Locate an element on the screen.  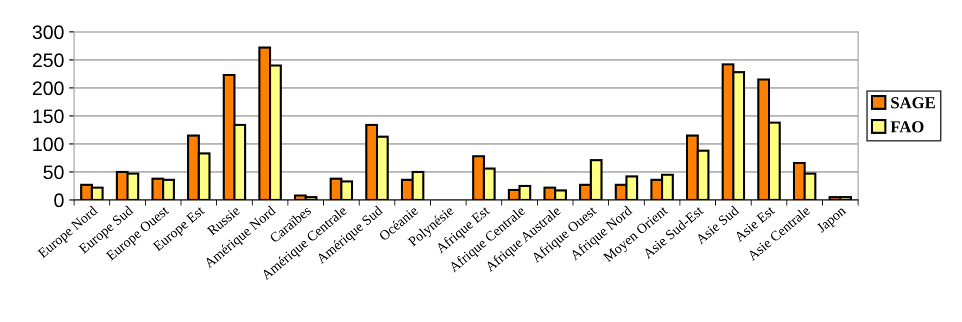
y-tick-label: 100 is located at coordinates (48, 144).